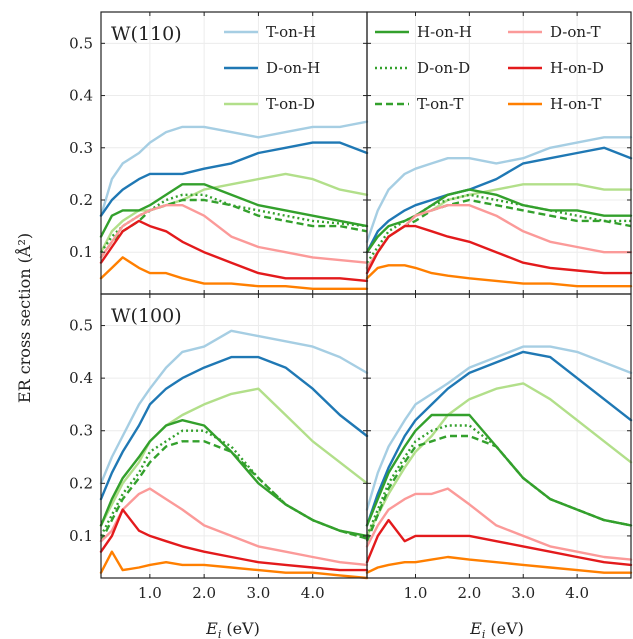 The height and width of the screenshot is (639, 633). Describe the element at coordinates (440, 104) in the screenshot. I see `legend-label-t-on-t: T-on-T` at that location.